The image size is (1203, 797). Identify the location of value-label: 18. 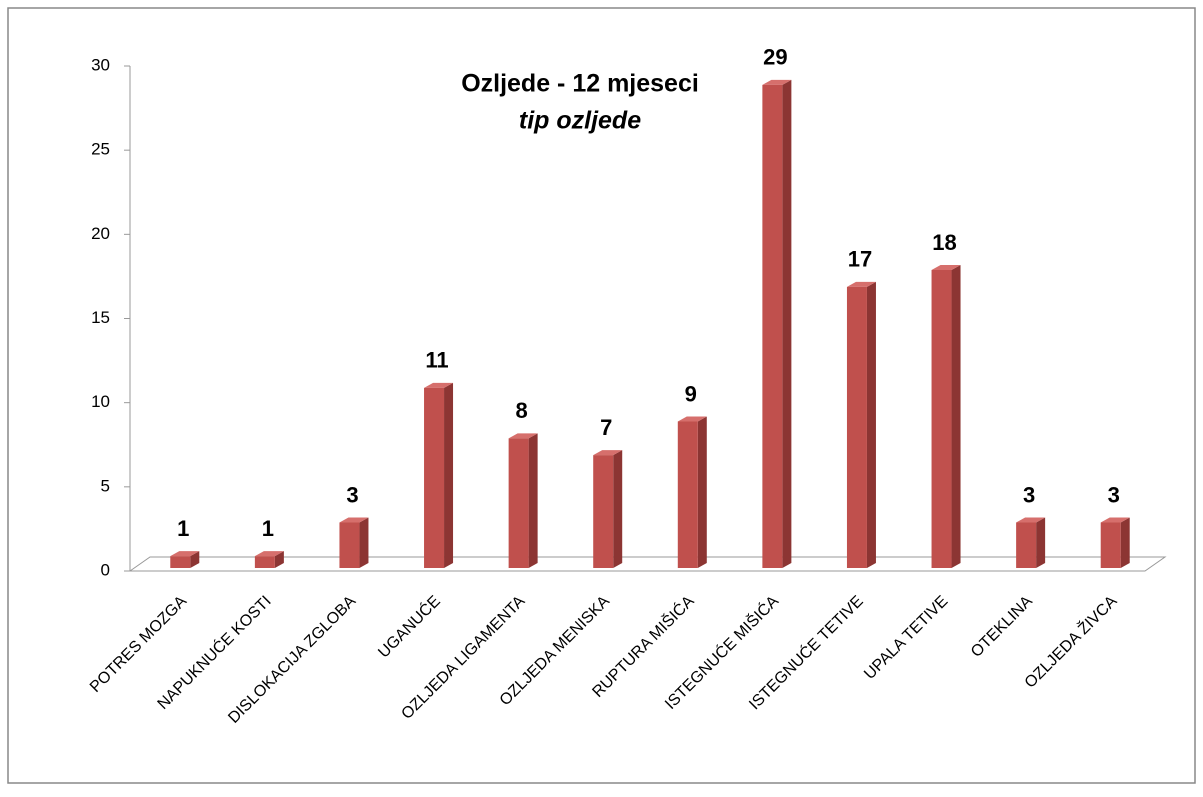
(944, 242).